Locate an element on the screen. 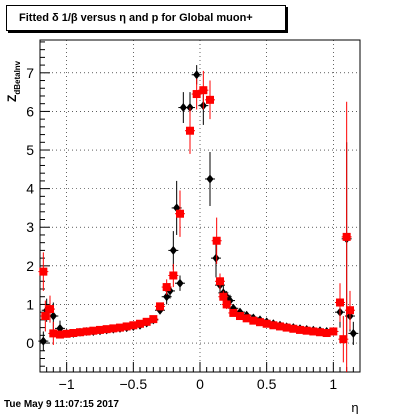 The width and height of the screenshot is (400, 414). y-tick-label: 1 is located at coordinates (30, 304).